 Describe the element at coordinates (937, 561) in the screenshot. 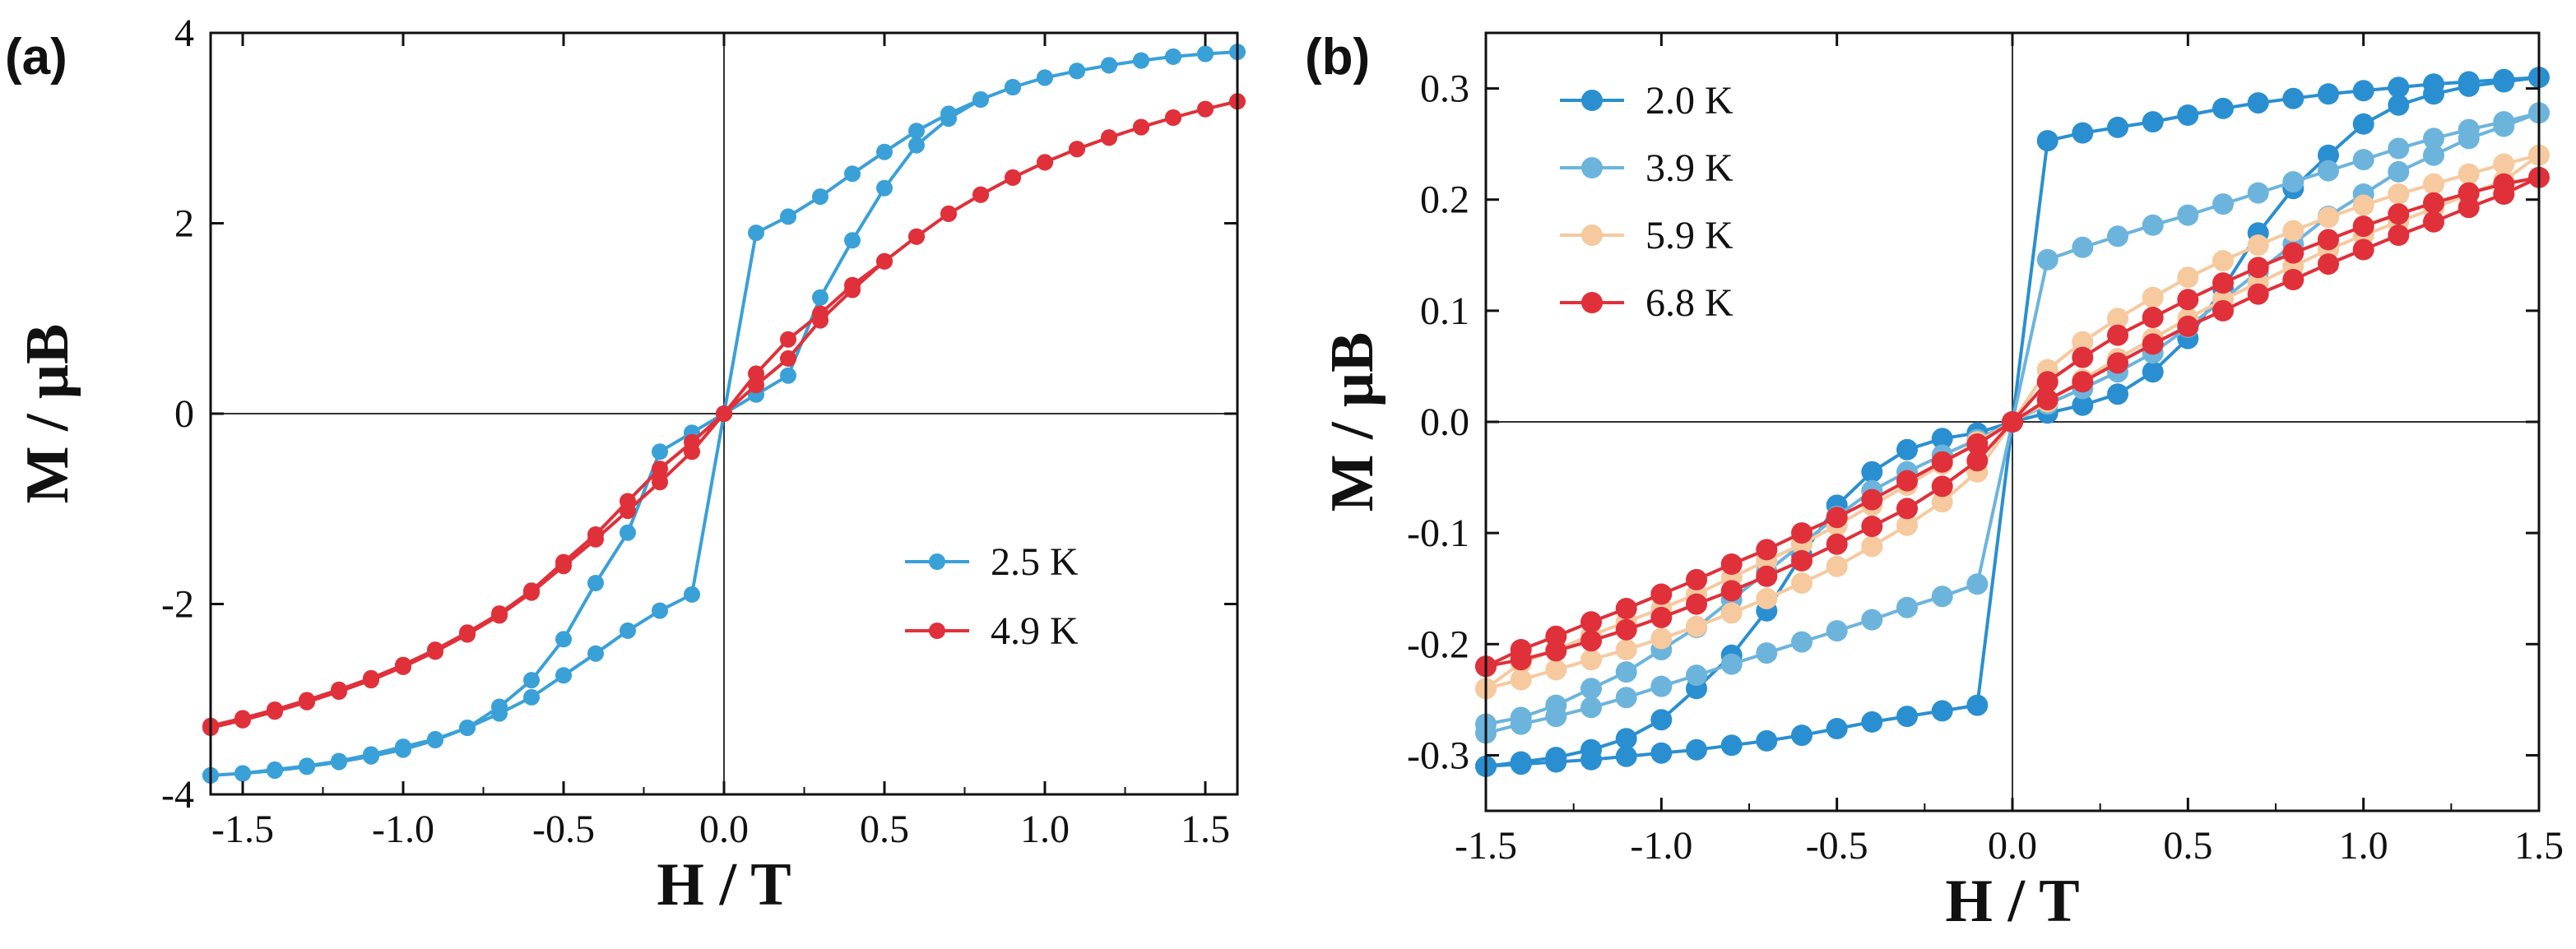

I see `legend-marker-2-5-k` at that location.